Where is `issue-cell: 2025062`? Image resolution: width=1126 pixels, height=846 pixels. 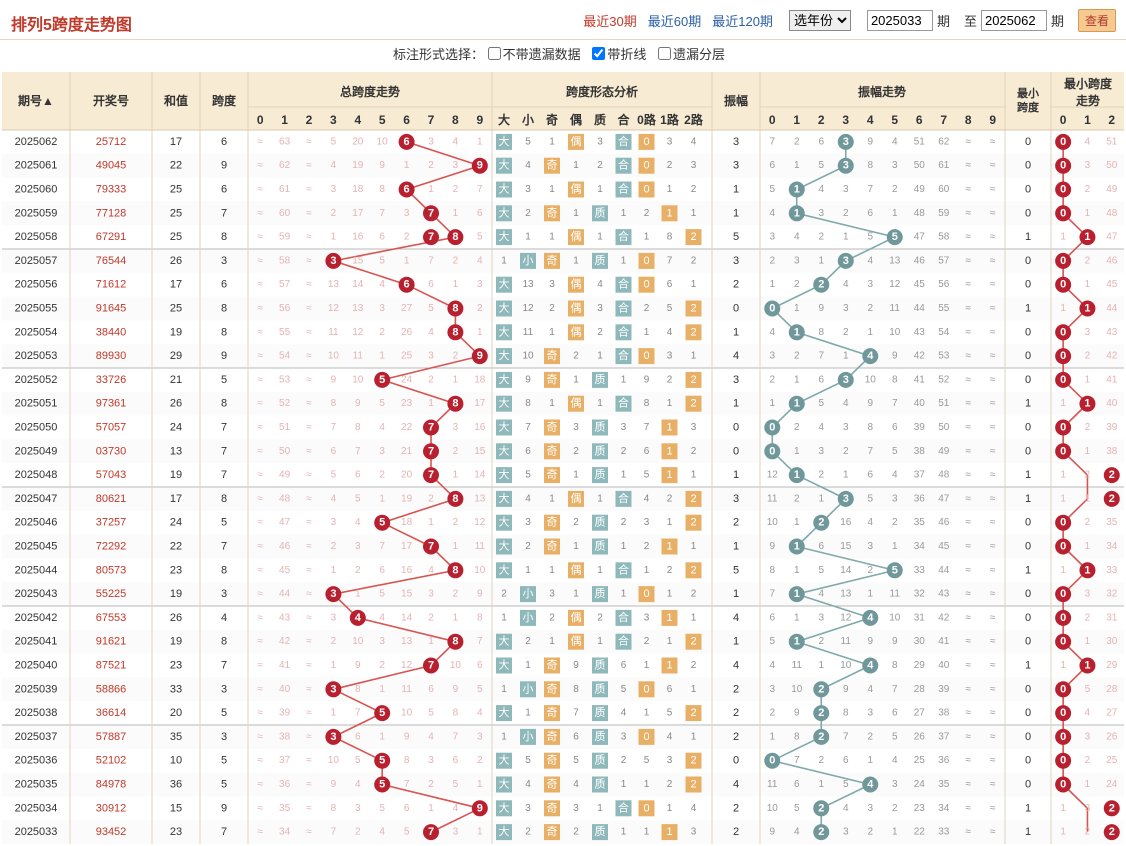
issue-cell: 2025062 is located at coordinates (36, 142).